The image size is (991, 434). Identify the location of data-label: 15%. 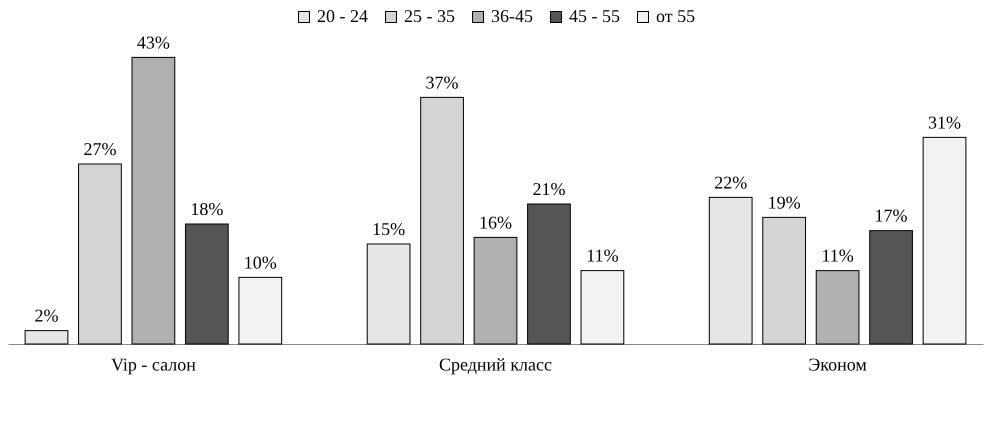
(389, 229).